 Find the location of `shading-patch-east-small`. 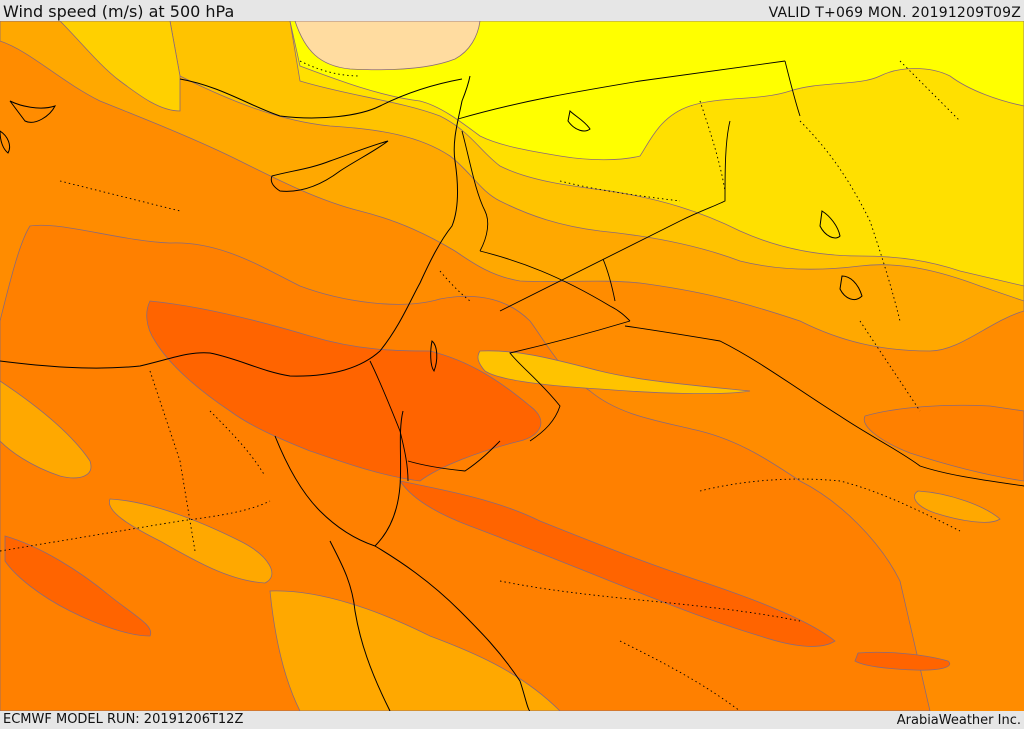

shading-patch-east-small is located at coordinates (957, 506).